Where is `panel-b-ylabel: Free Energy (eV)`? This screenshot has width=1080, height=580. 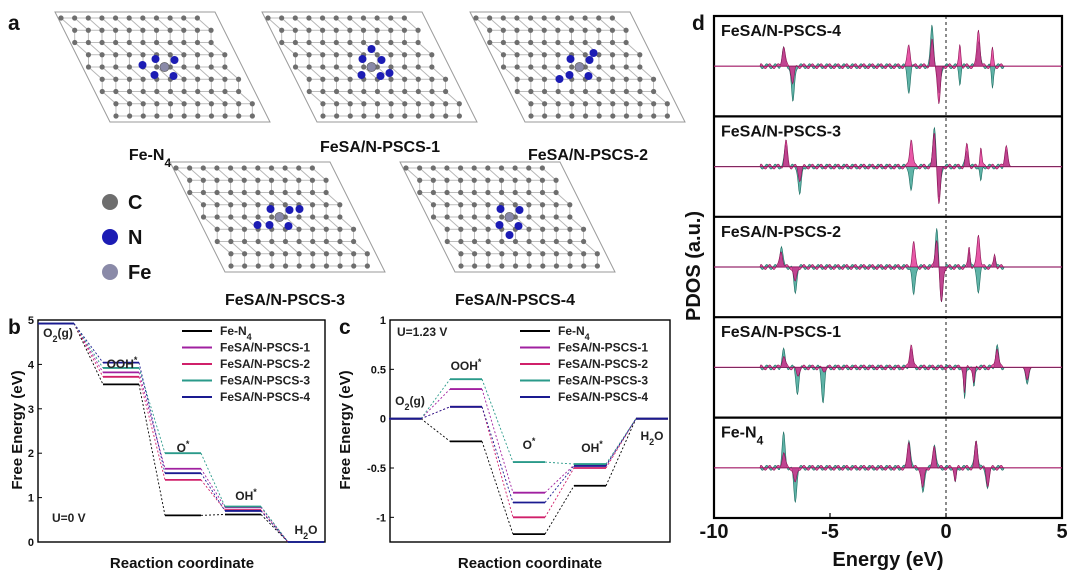
panel-b-ylabel: Free Energy (eV) is located at coordinates (17, 429).